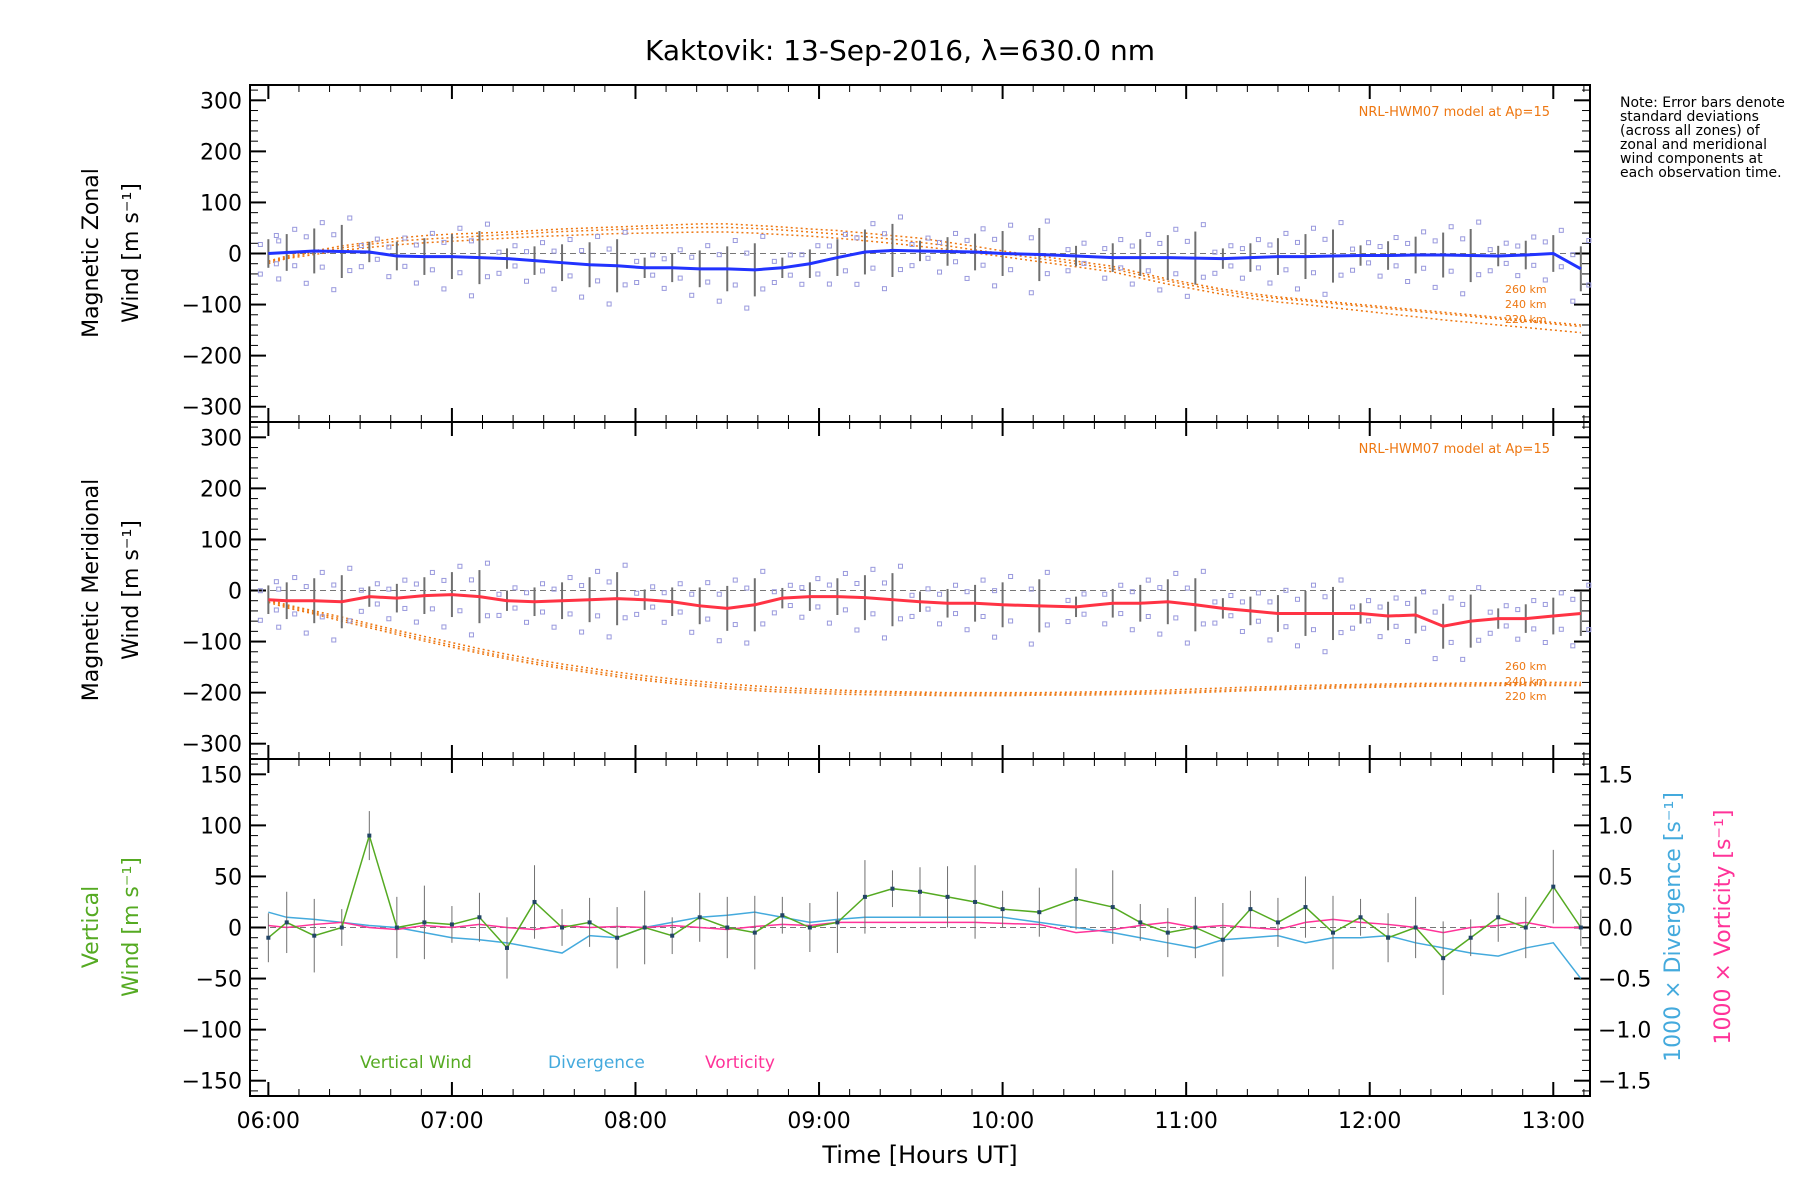 This screenshot has width=1800, height=1200. What do you see at coordinates (635, 1121) in the screenshot?
I see `x-tick-label: 08:00` at bounding box center [635, 1121].